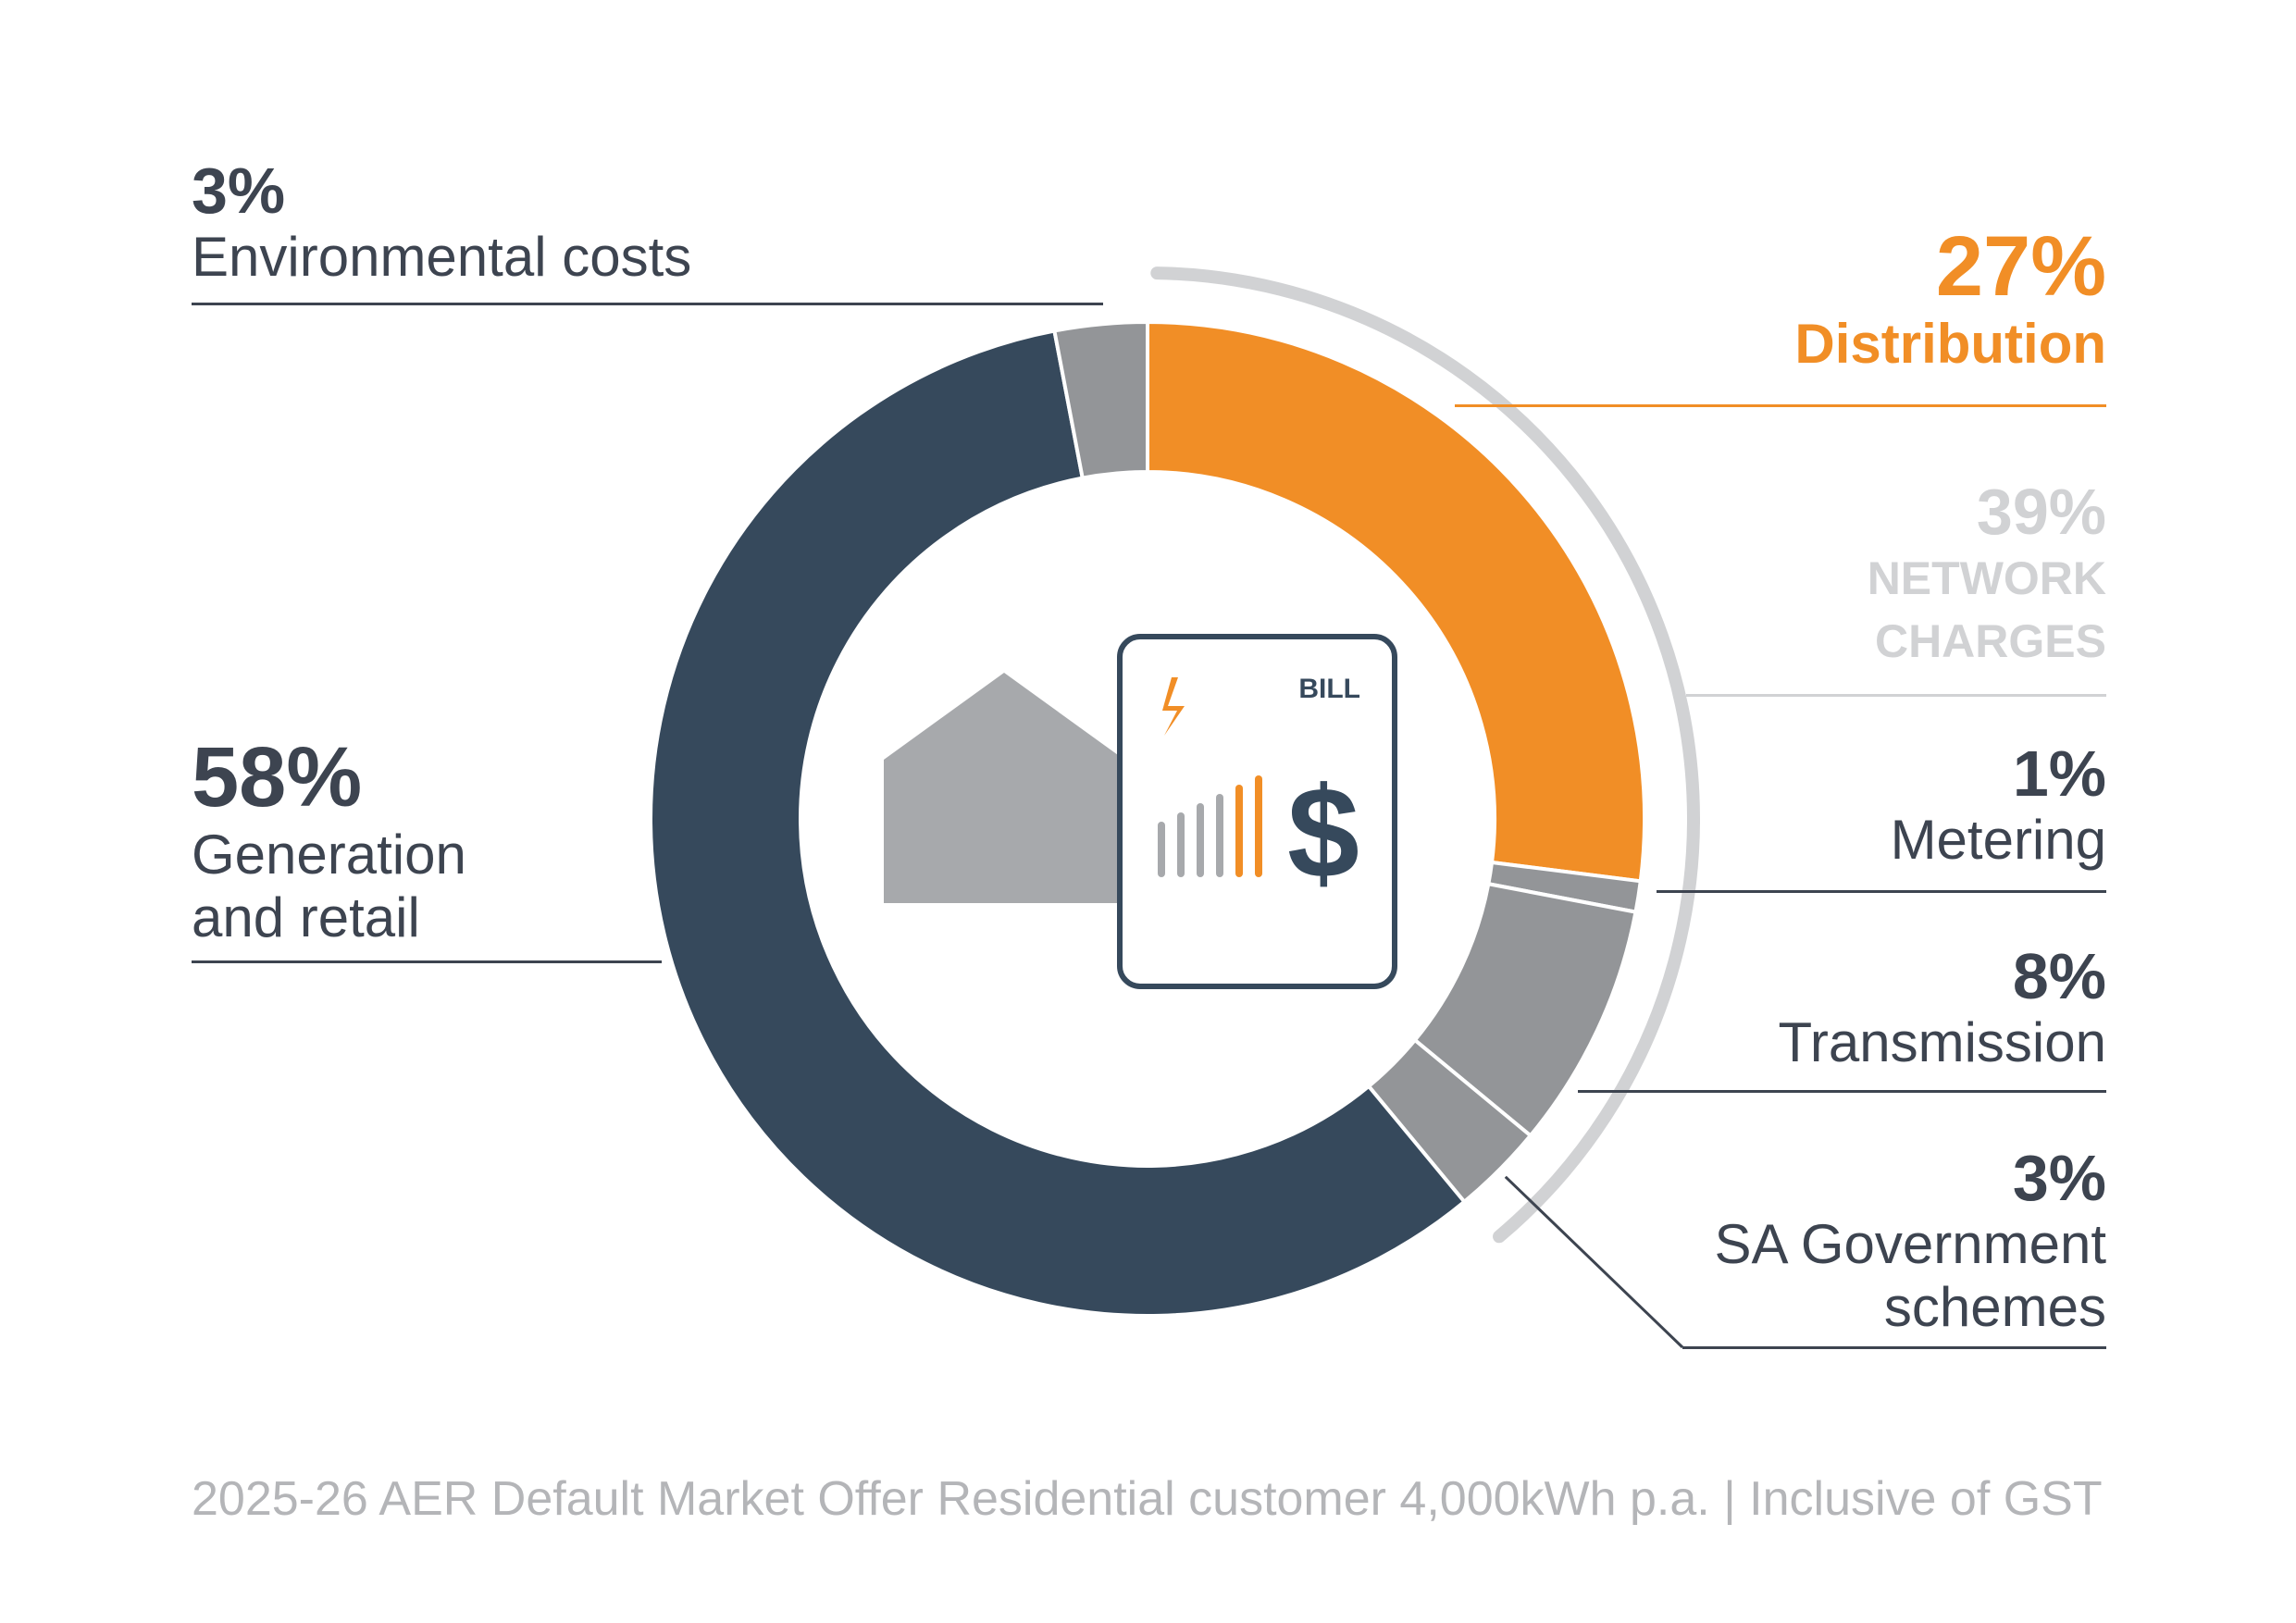 The height and width of the screenshot is (1623, 2296). I want to click on bill-label: BILL, so click(1329, 689).